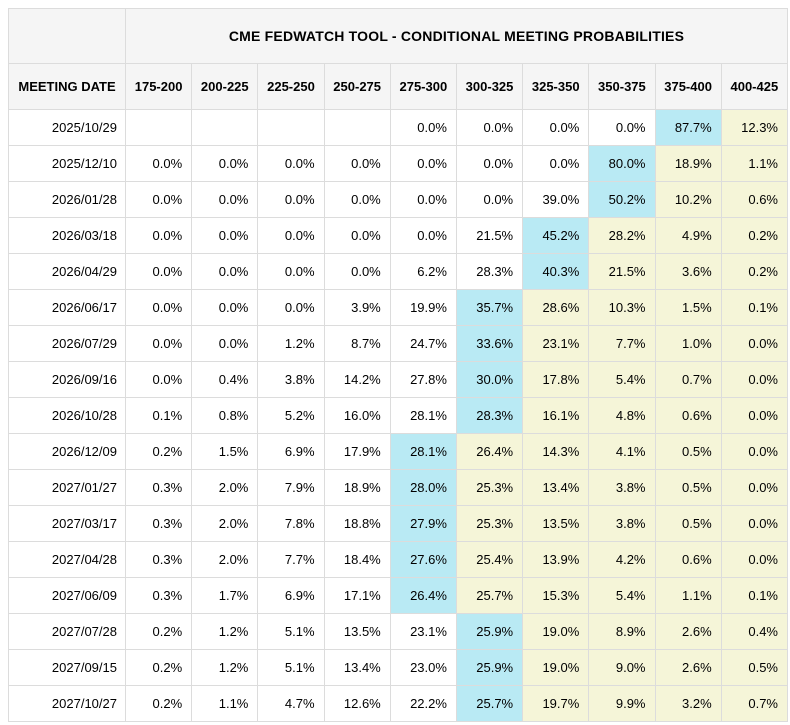  Describe the element at coordinates (423, 271) in the screenshot. I see `probability-cell: 6.2%` at that location.